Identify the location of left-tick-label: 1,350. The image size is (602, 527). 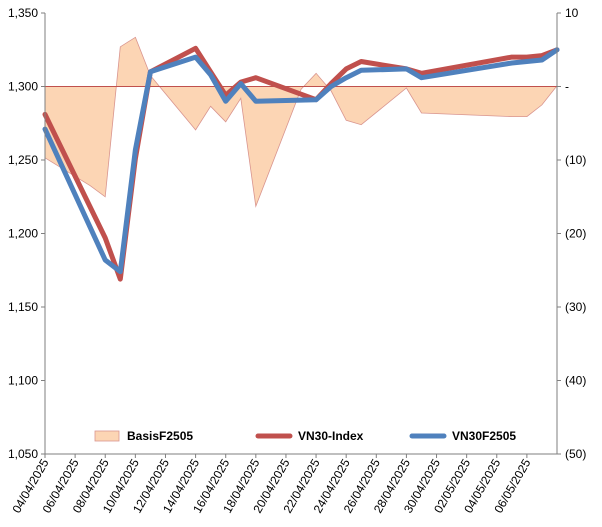
(23, 13).